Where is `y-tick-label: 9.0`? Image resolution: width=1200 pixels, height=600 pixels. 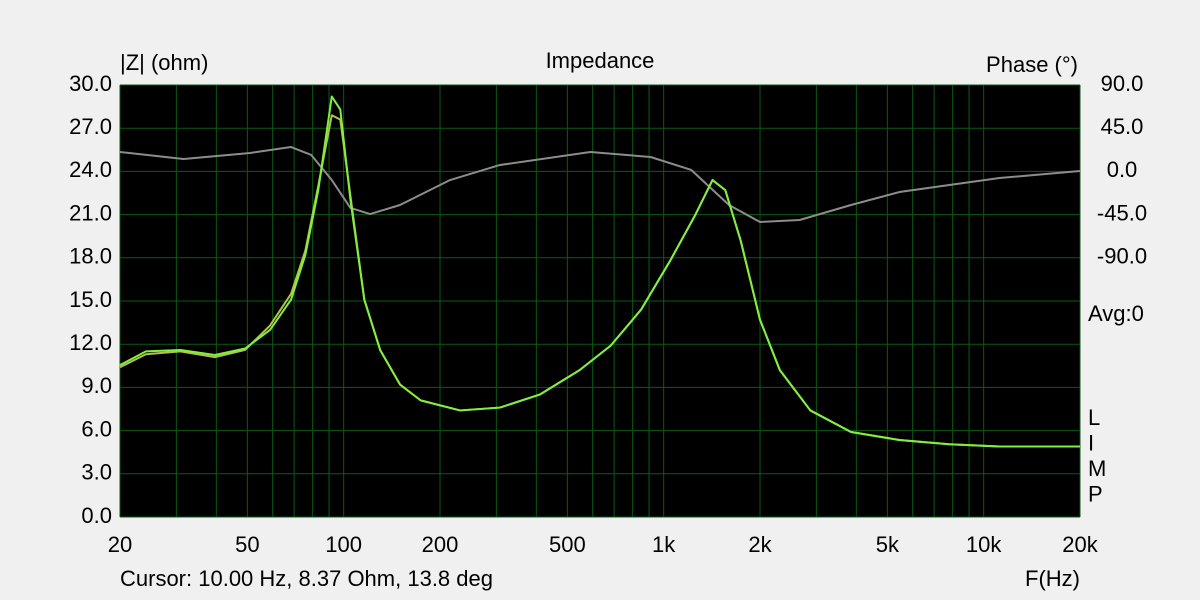 y-tick-label: 9.0 is located at coordinates (96, 385).